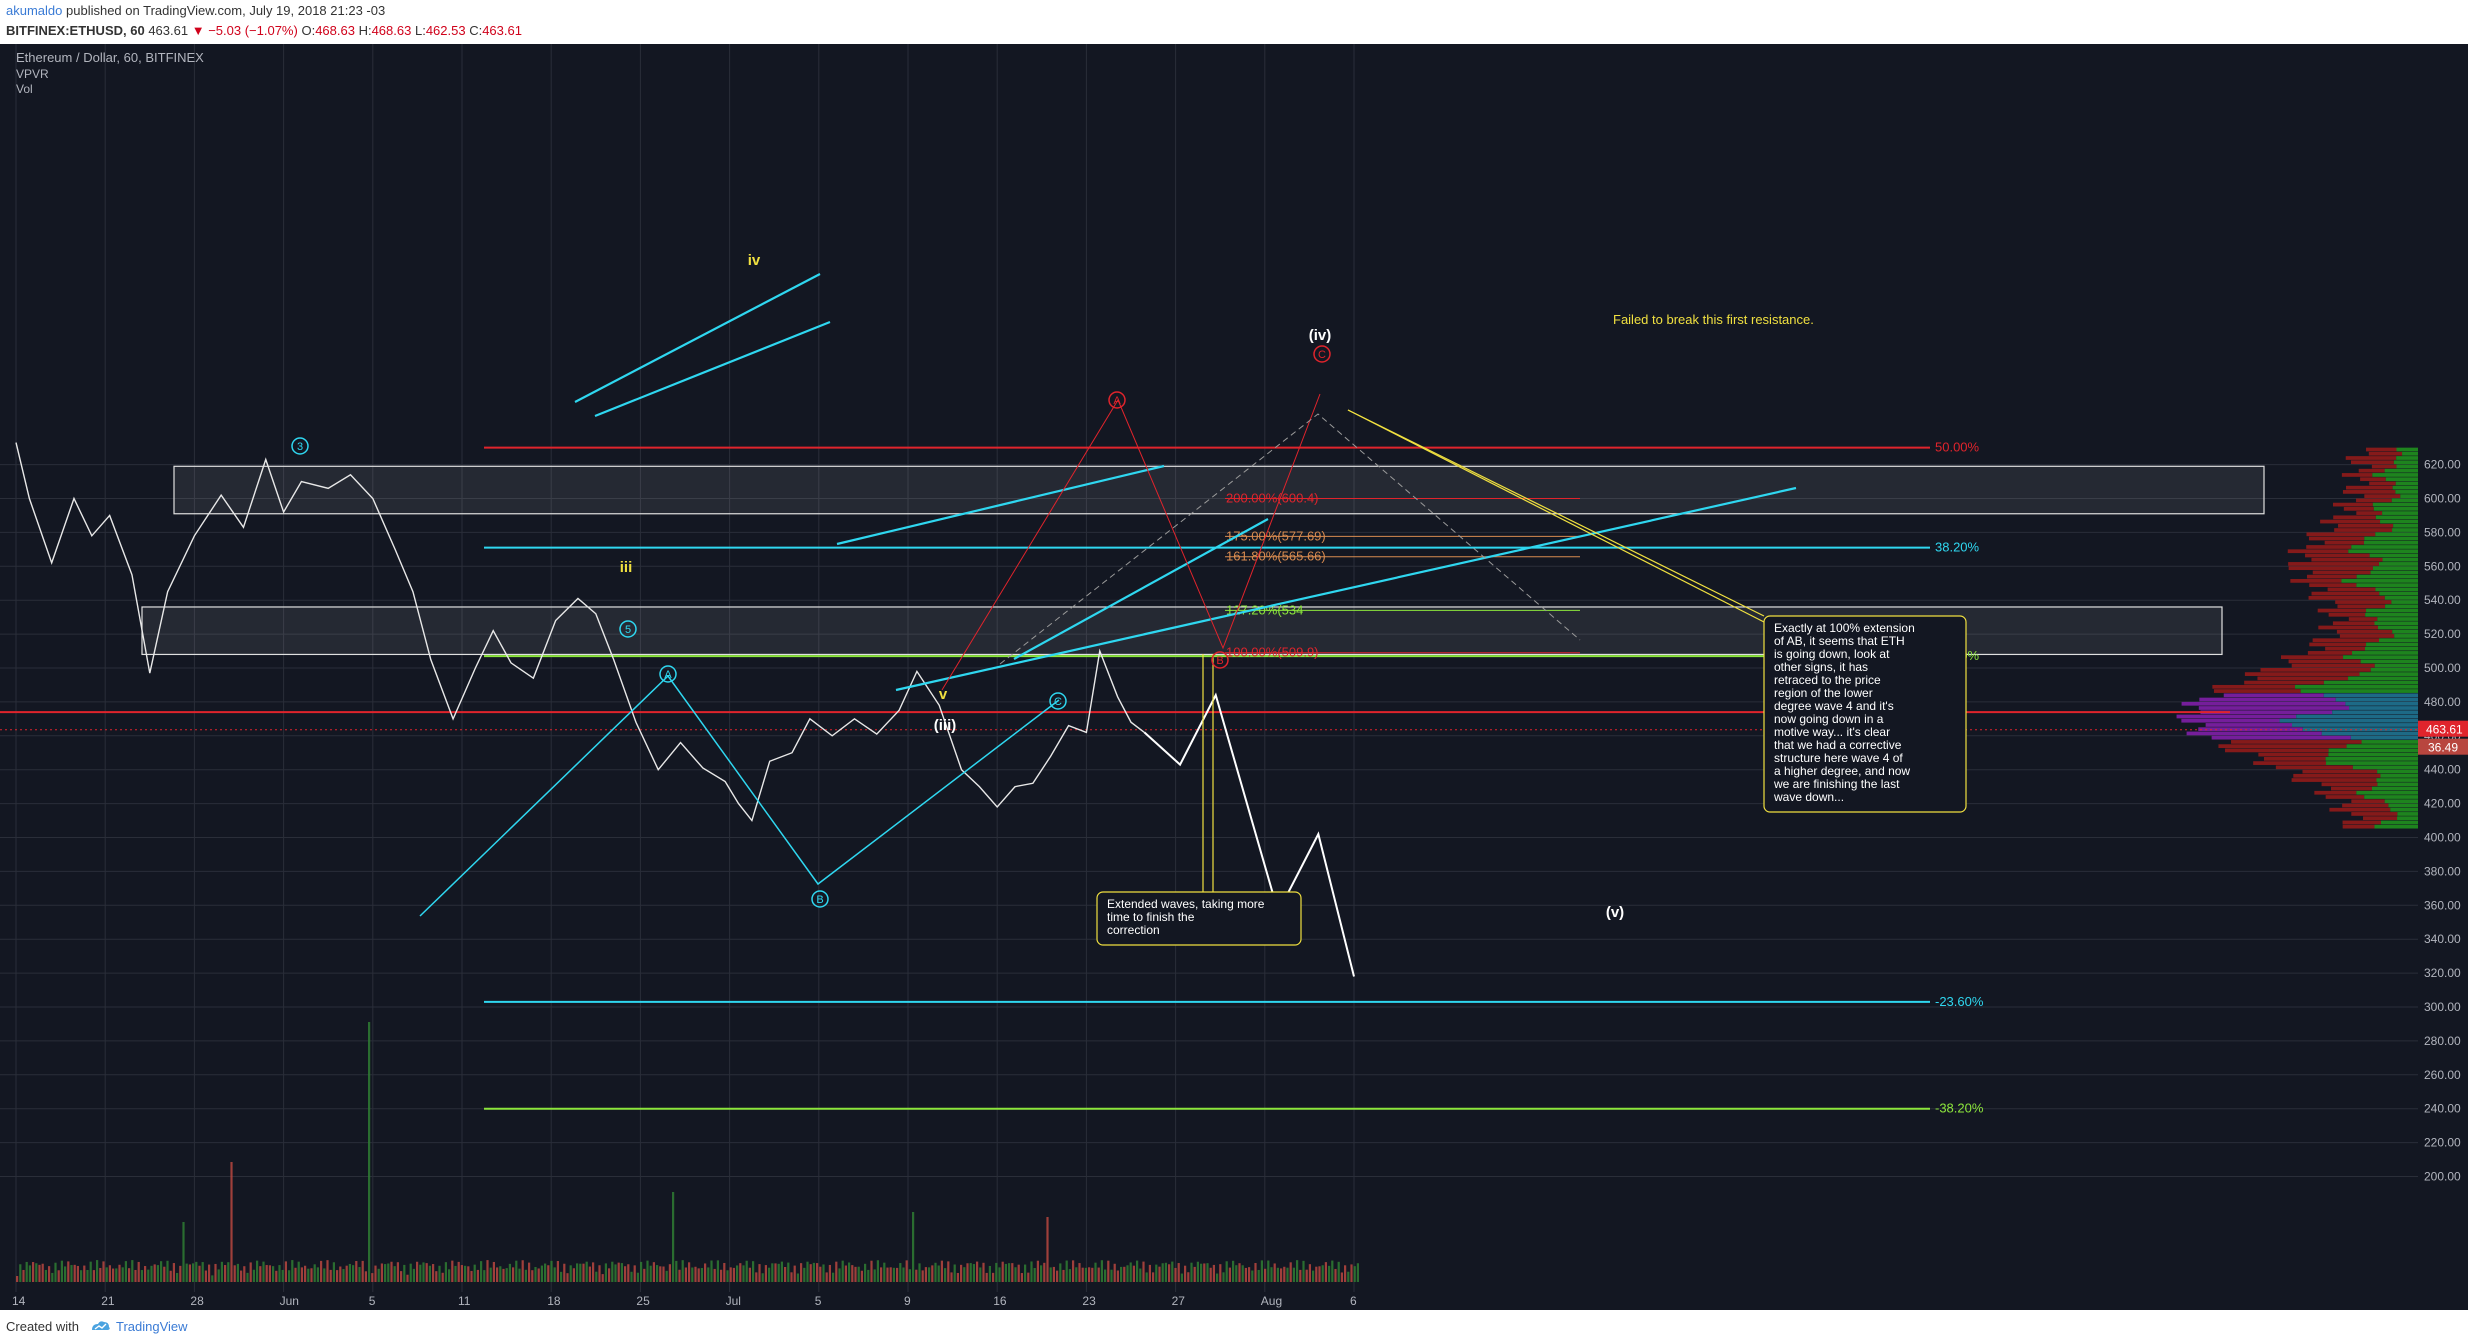 Image resolution: width=2468 pixels, height=1342 pixels. What do you see at coordinates (2442, 871) in the screenshot?
I see `y-tick-label: 380.00` at bounding box center [2442, 871].